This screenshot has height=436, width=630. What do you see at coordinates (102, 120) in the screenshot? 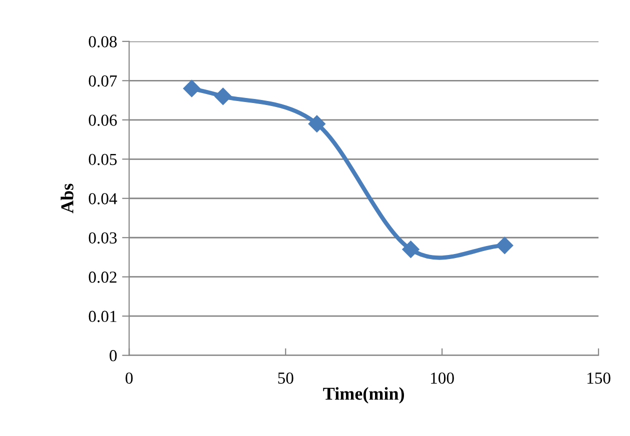
I see `y-tick-label: 0.06` at bounding box center [102, 120].